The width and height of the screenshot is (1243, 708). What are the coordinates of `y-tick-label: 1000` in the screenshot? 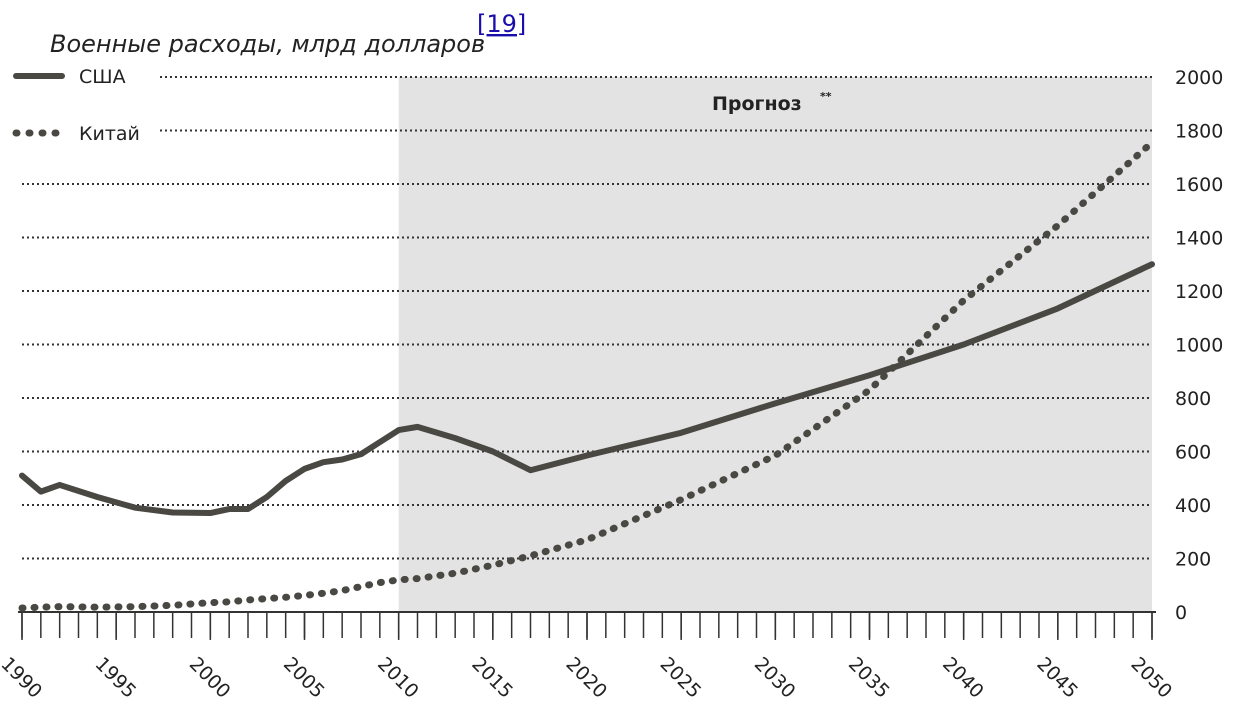 It's located at (1199, 346).